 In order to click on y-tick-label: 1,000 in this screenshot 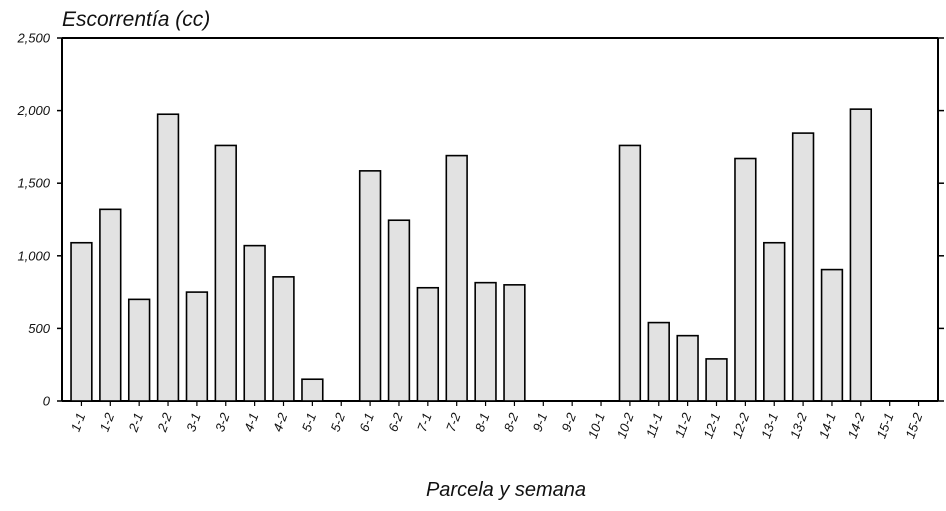, I will do `click(33, 255)`.